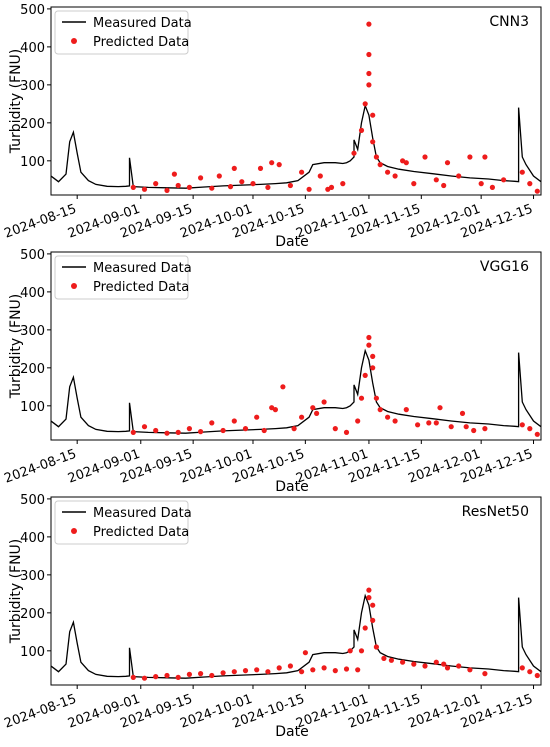 The width and height of the screenshot is (550, 747). What do you see at coordinates (16, 592) in the screenshot?
I see `y-axis-label: Turbidity (FNU)` at bounding box center [16, 592].